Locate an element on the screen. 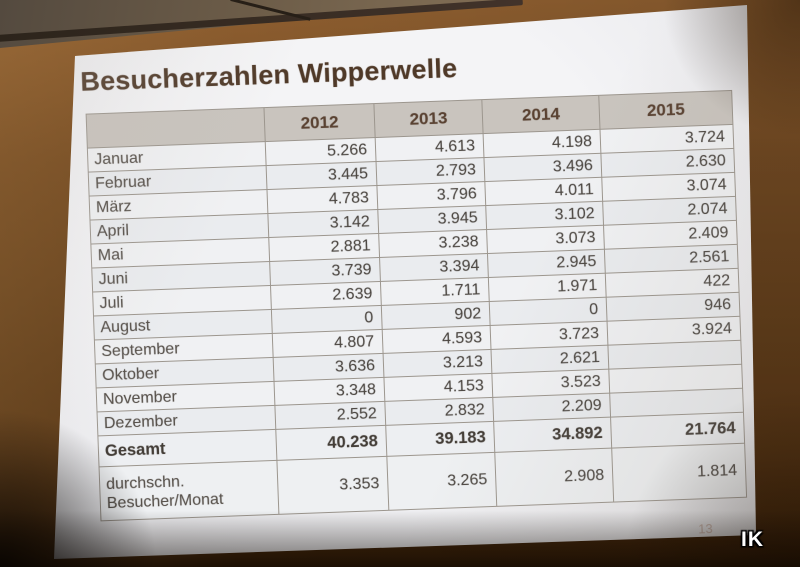 This screenshot has width=800, height=567. average-value-cell: 1.814 is located at coordinates (679, 473).